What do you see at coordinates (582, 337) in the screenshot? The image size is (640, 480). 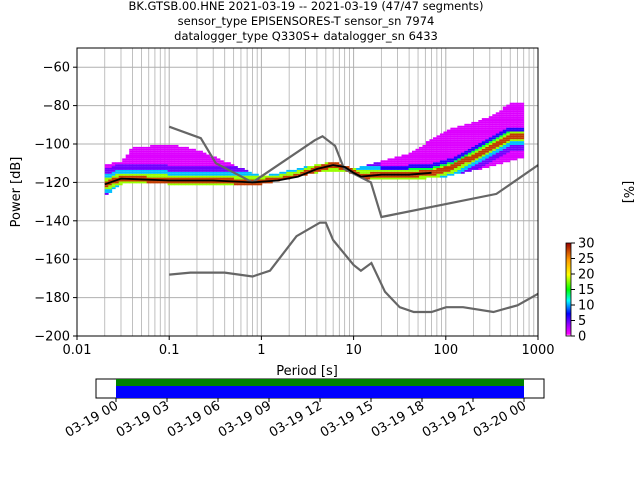 I see `colorbar-tick-label: 0` at bounding box center [582, 337].